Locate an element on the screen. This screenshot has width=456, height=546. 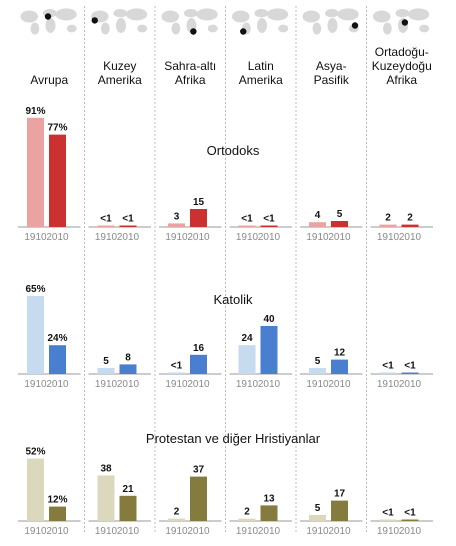
region-name-sahra-alt-afrika: Sahra-altı Afrika is located at coordinates (190, 73).